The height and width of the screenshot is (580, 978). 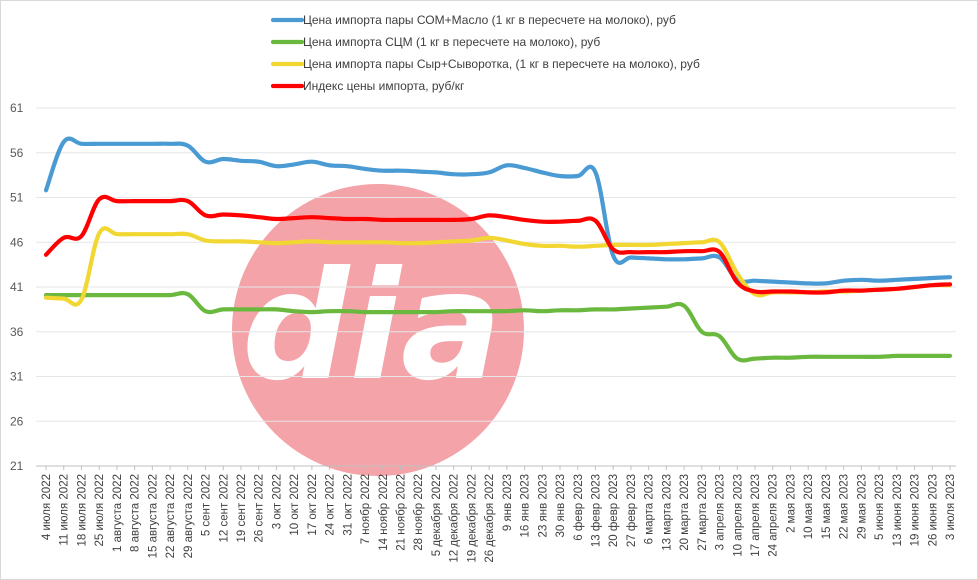 What do you see at coordinates (242, 508) in the screenshot?
I see `x-tick-label: 19 сент 2022` at bounding box center [242, 508].